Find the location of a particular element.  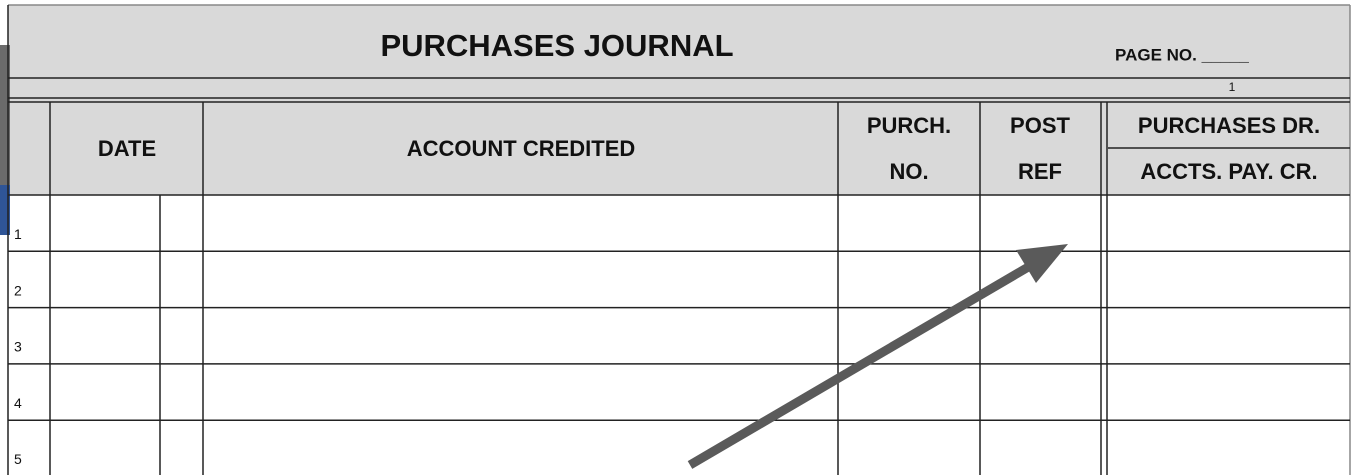

column-header: DATE is located at coordinates (127, 148).